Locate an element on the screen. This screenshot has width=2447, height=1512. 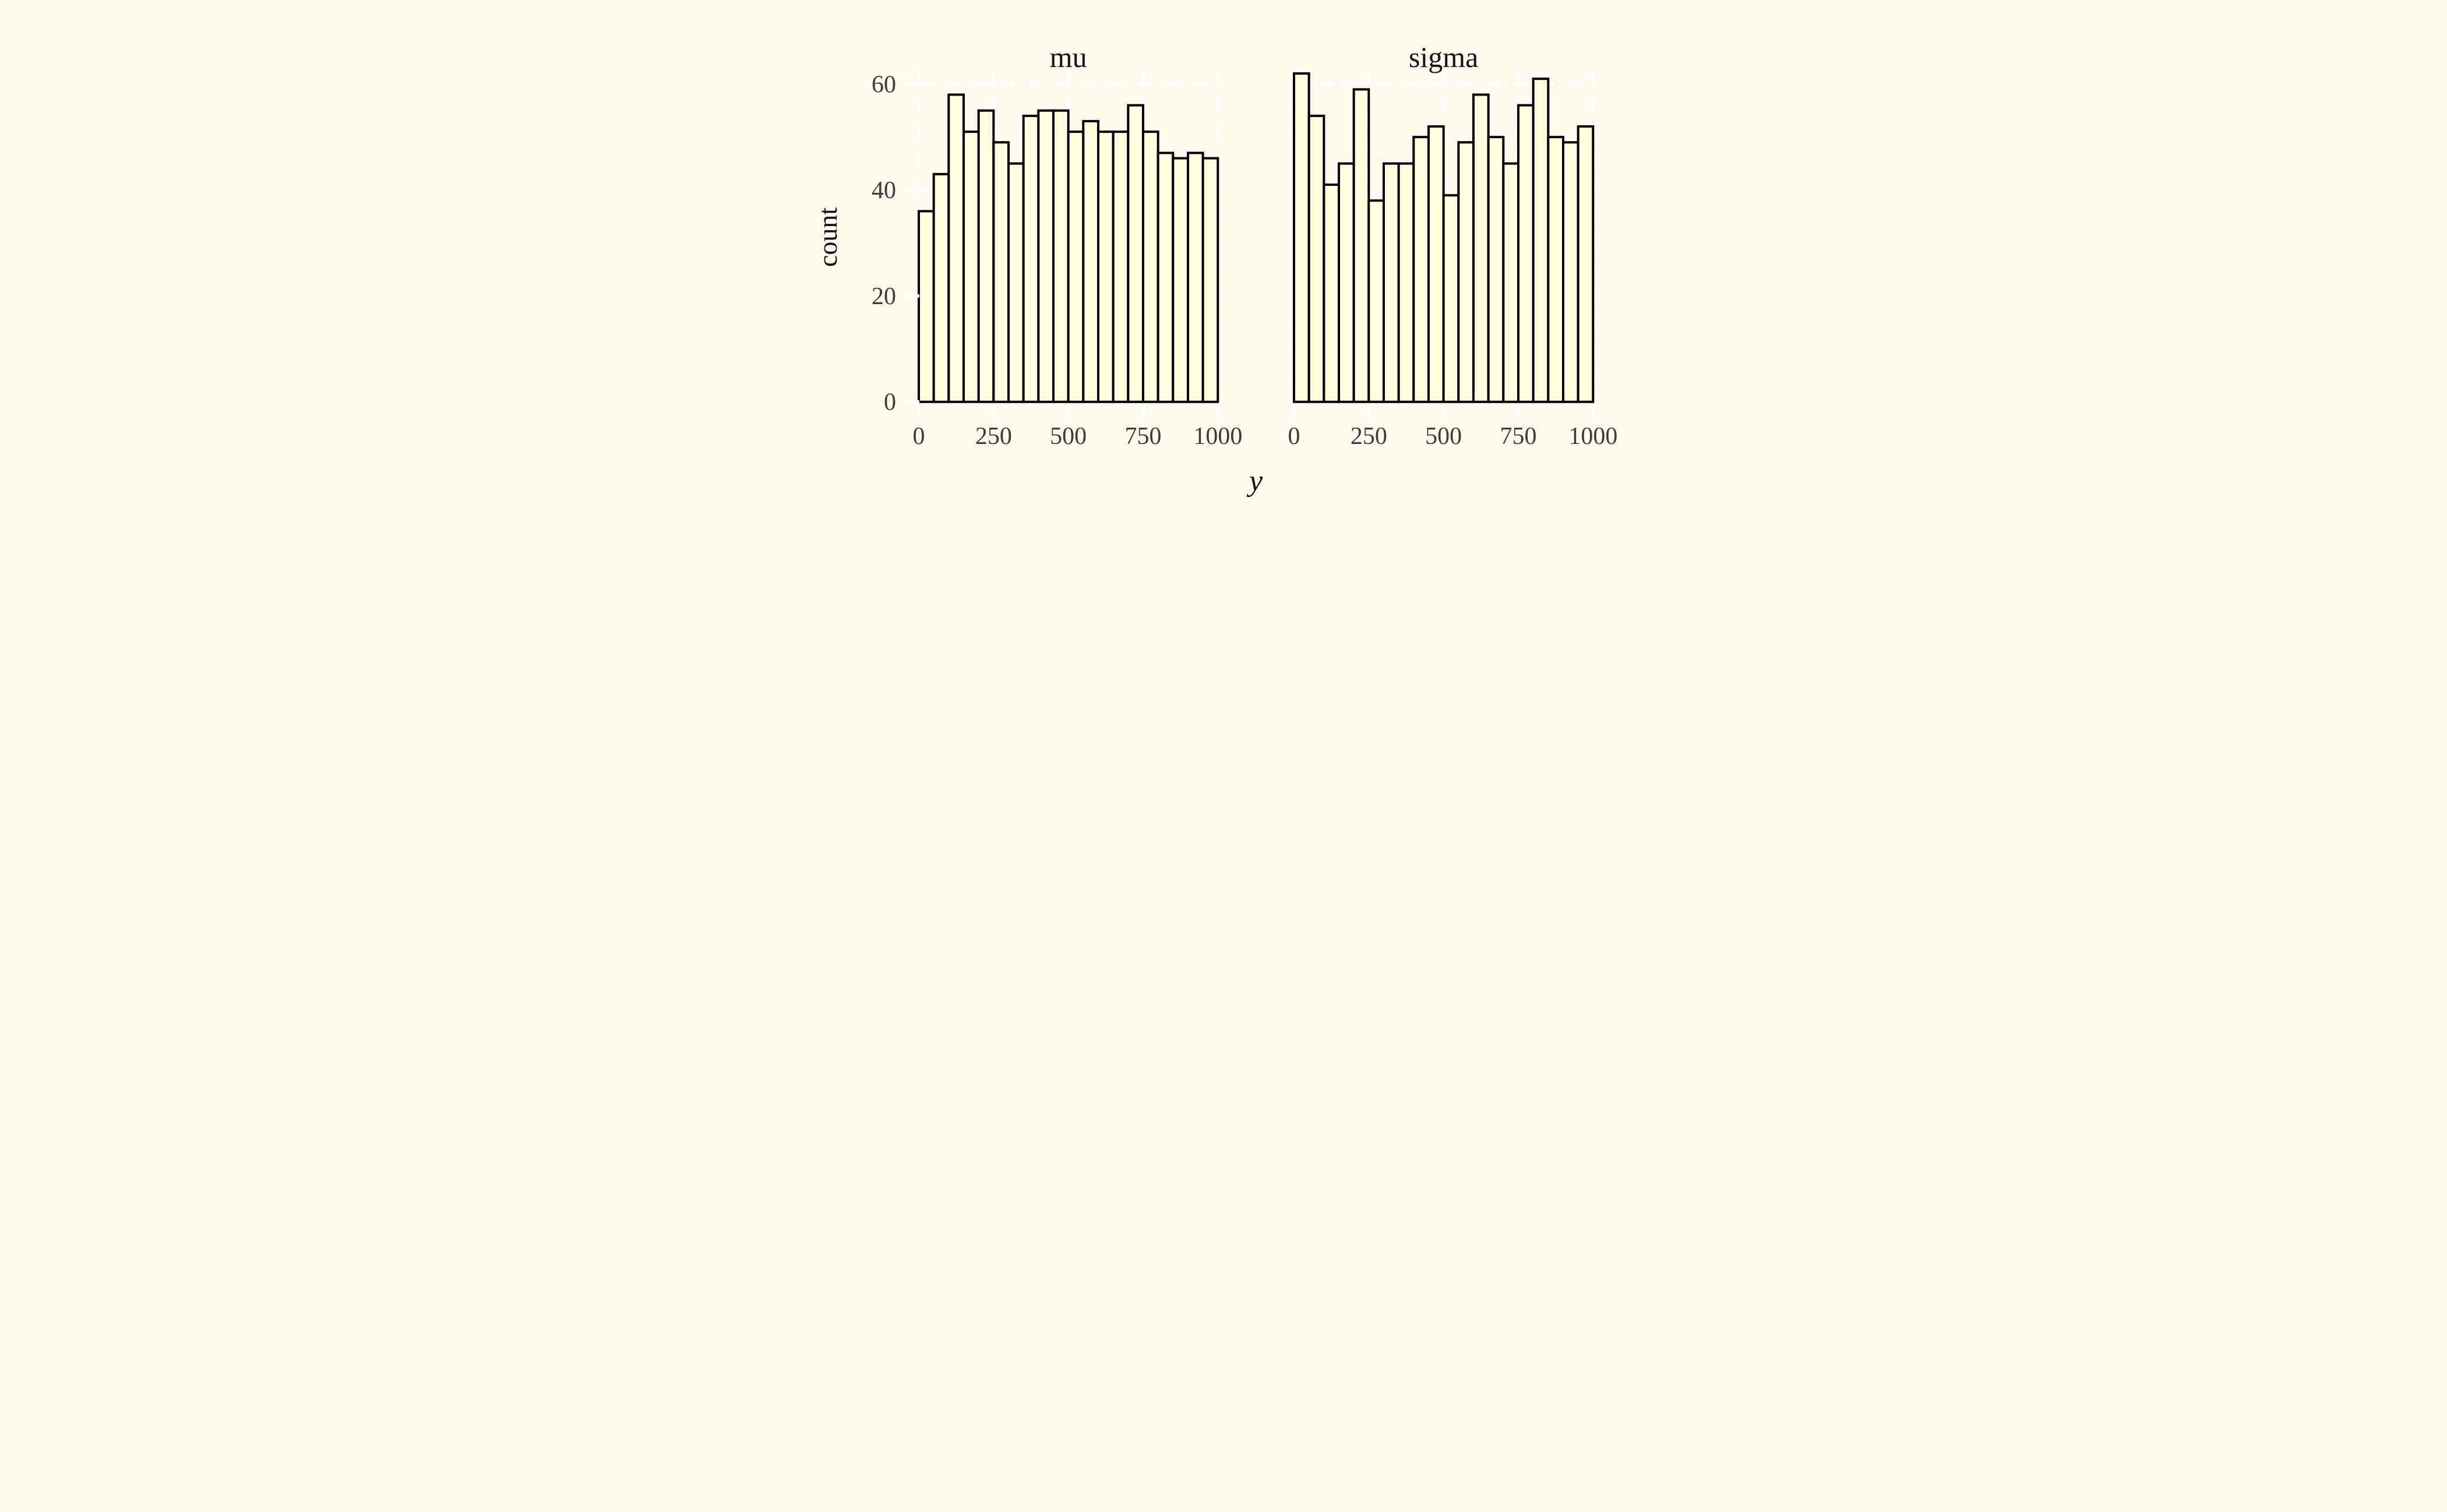
y-tick-label: 60 is located at coordinates (884, 84).